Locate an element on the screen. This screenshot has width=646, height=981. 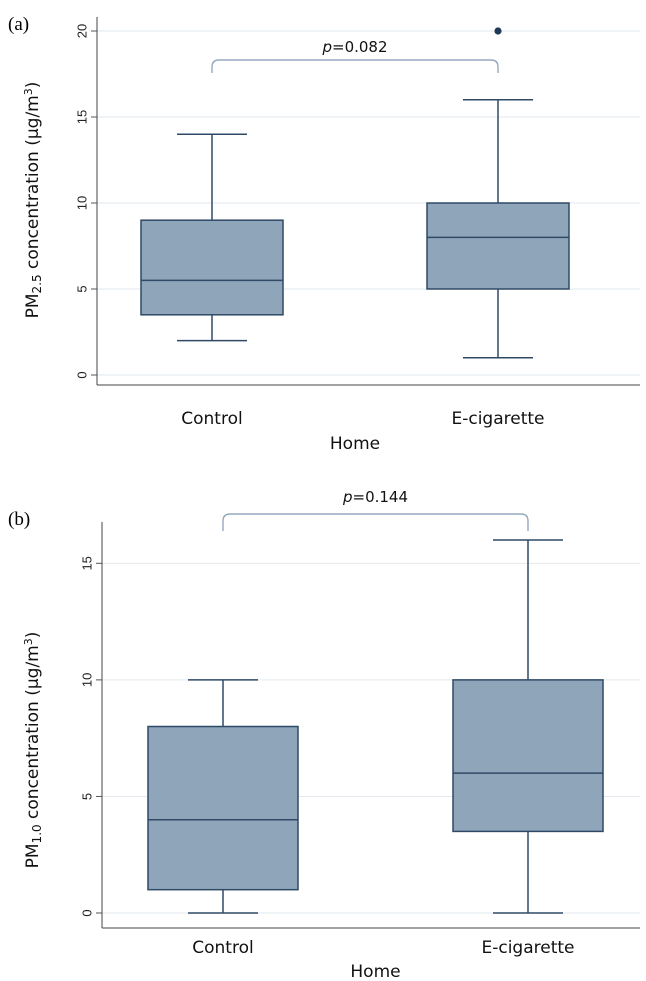
y-axis-title-sub: 1.0 is located at coordinates (37, 833).